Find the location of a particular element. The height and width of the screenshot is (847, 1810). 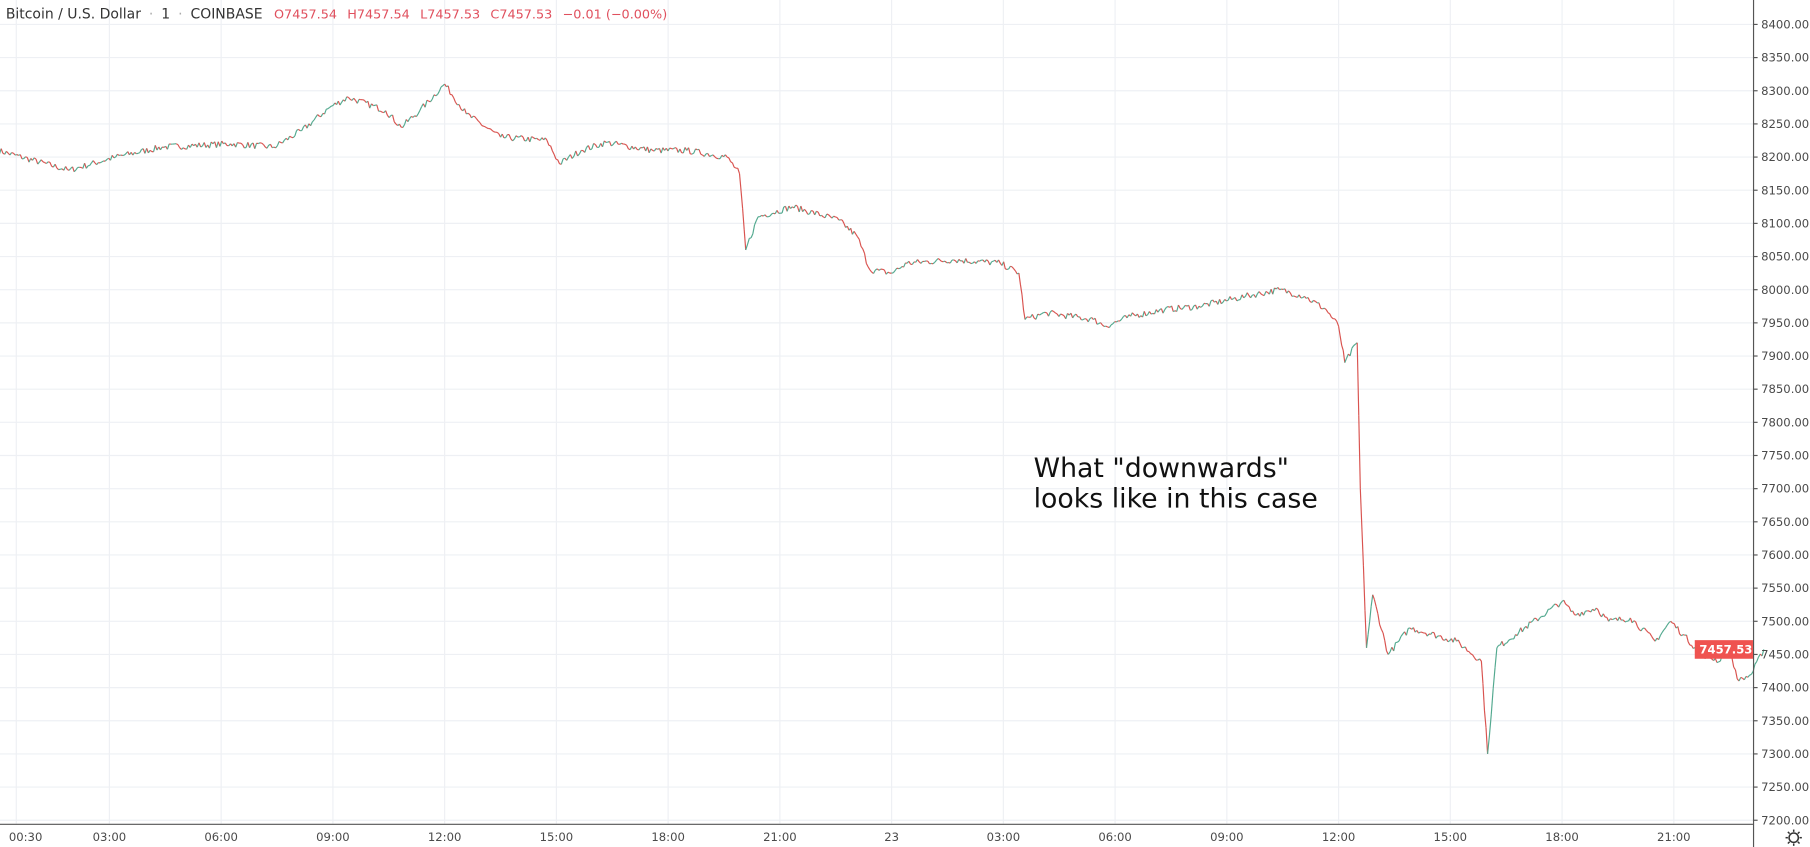

y-tick-label: 8300.00 is located at coordinates (1785, 91).